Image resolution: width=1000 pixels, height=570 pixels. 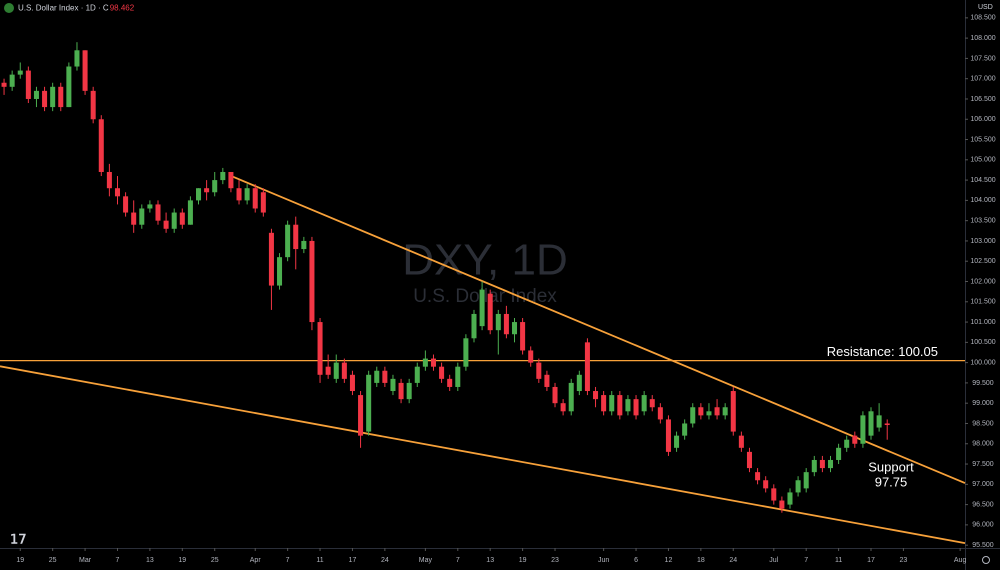 I want to click on logo: 𝟣𝟩, so click(x=18, y=538).